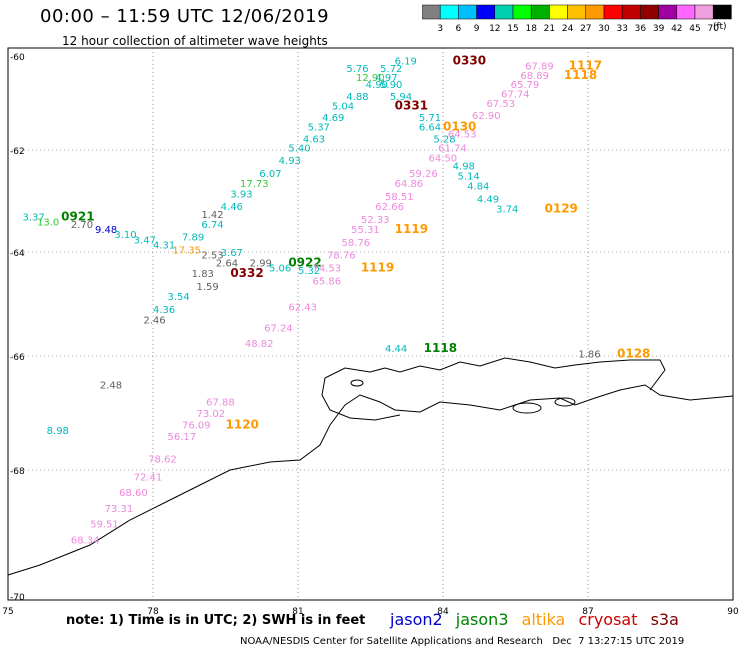 The image size is (740, 650). Describe the element at coordinates (494, 29) in the screenshot. I see `colorbar-tick-label: 12` at that location.